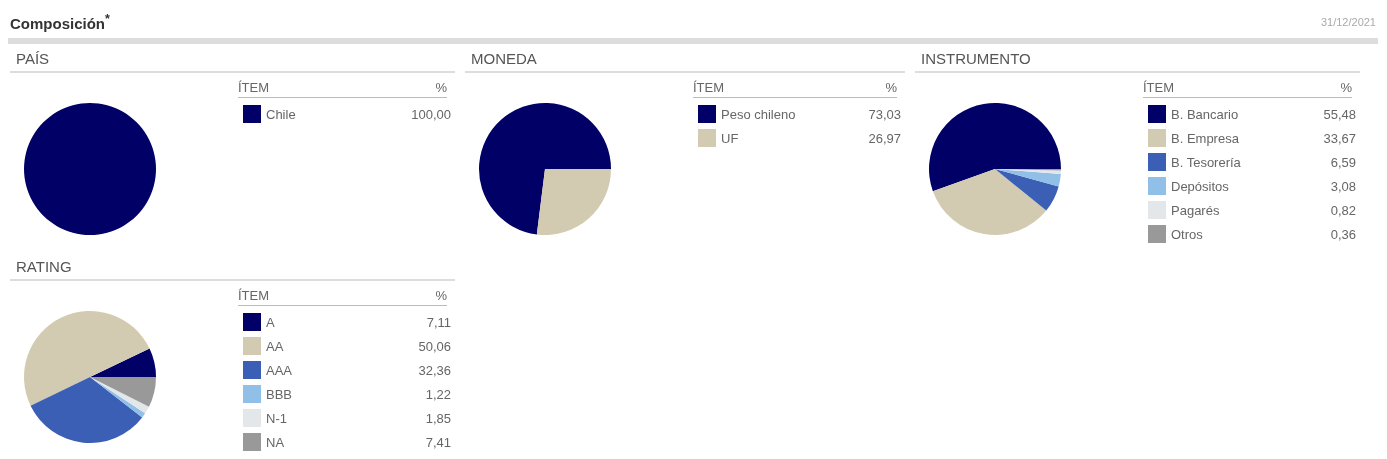 Image resolution: width=1387 pixels, height=459 pixels. What do you see at coordinates (1200, 186) in the screenshot?
I see `legend-label: Depósitos` at bounding box center [1200, 186].